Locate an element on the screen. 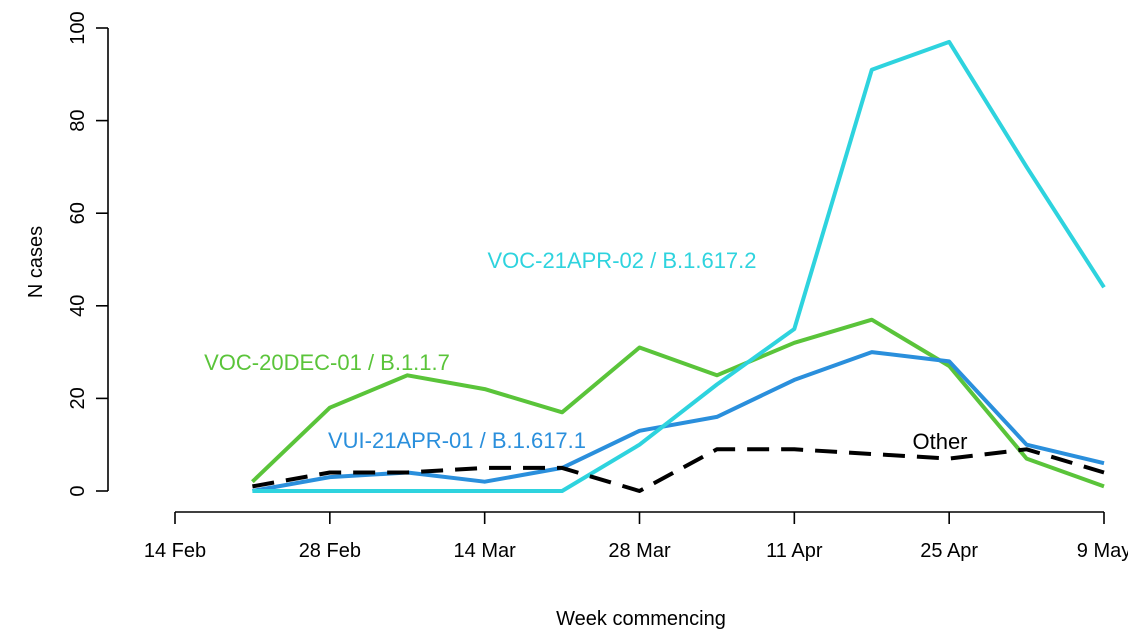  x-tick-label: 28 Feb is located at coordinates (330, 551).